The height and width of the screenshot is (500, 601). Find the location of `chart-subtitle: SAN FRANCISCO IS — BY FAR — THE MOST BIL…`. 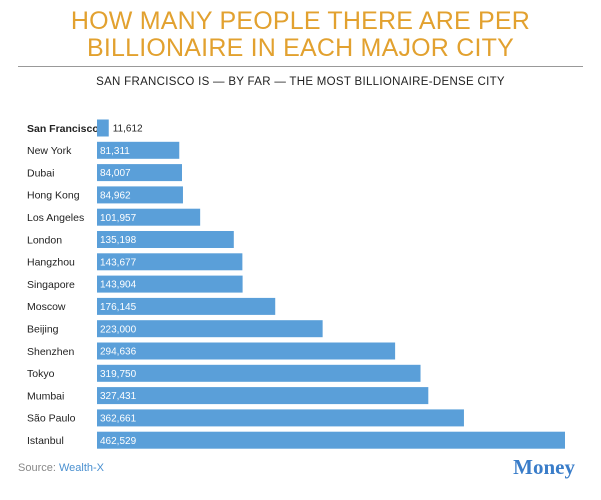

chart-subtitle: SAN FRANCISCO IS — BY FAR — THE MOST BIL… is located at coordinates (300, 82).